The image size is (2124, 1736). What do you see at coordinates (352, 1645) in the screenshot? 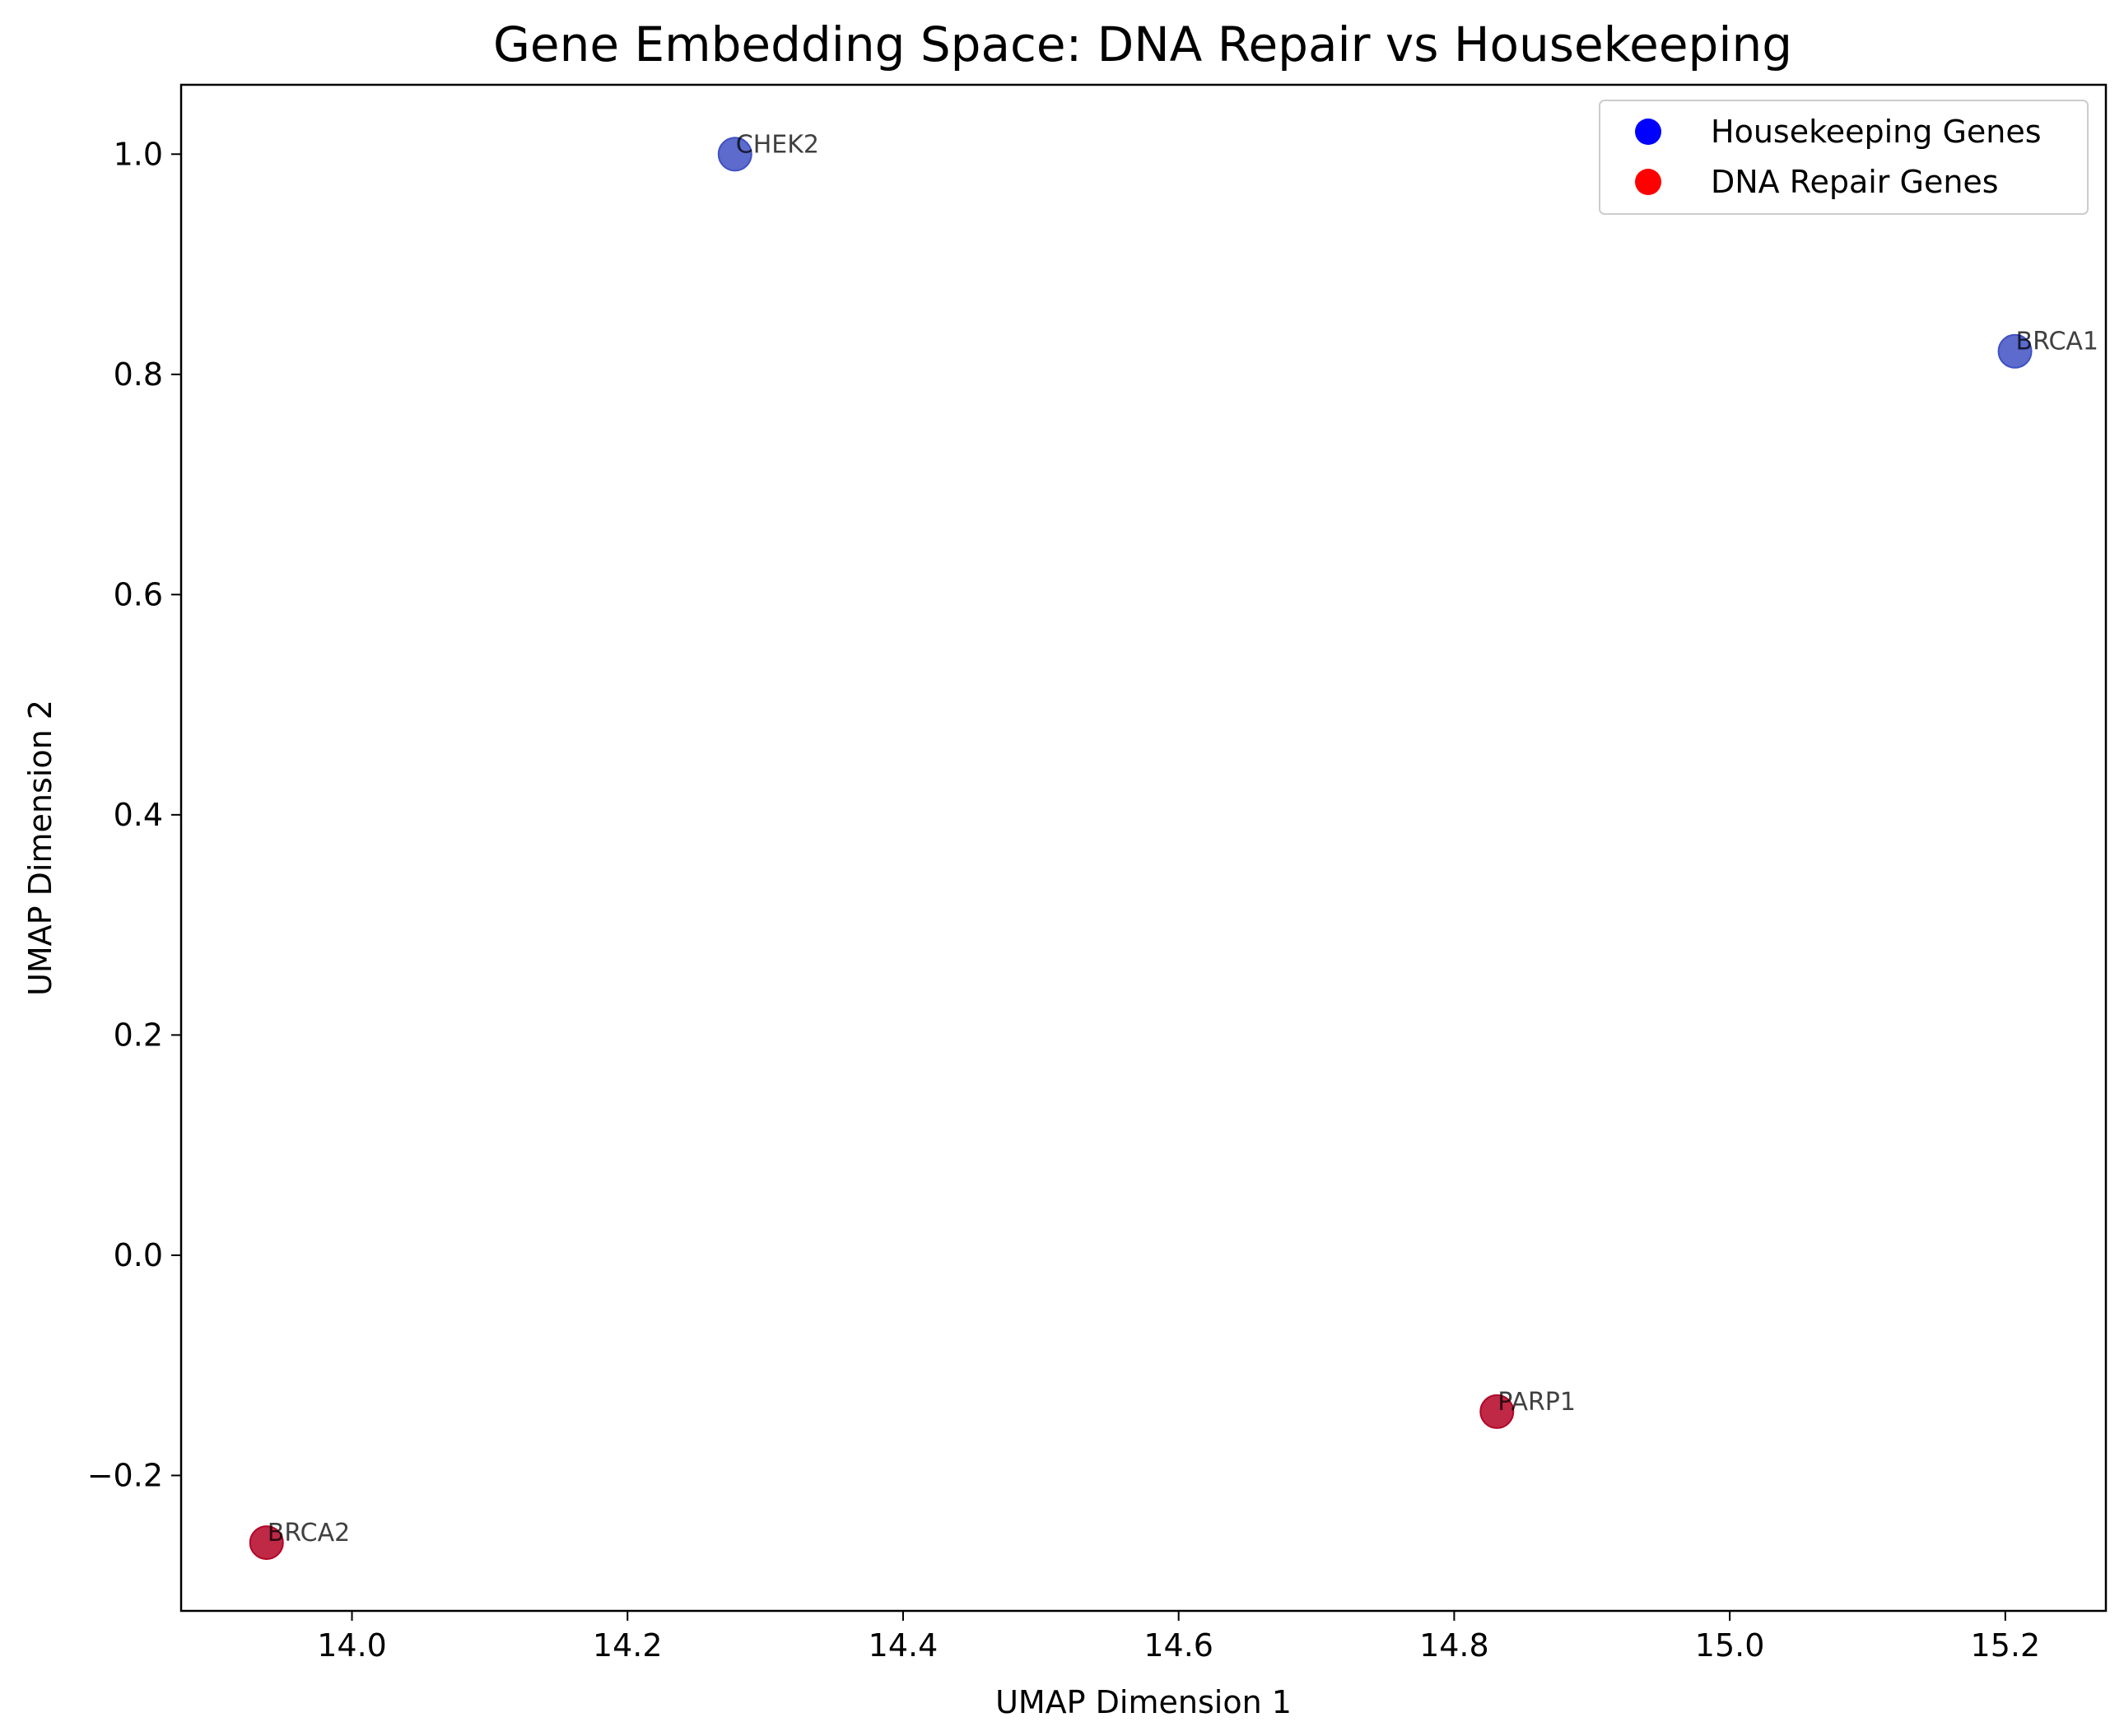
I see `x-tick-label: 14.0` at bounding box center [352, 1645].